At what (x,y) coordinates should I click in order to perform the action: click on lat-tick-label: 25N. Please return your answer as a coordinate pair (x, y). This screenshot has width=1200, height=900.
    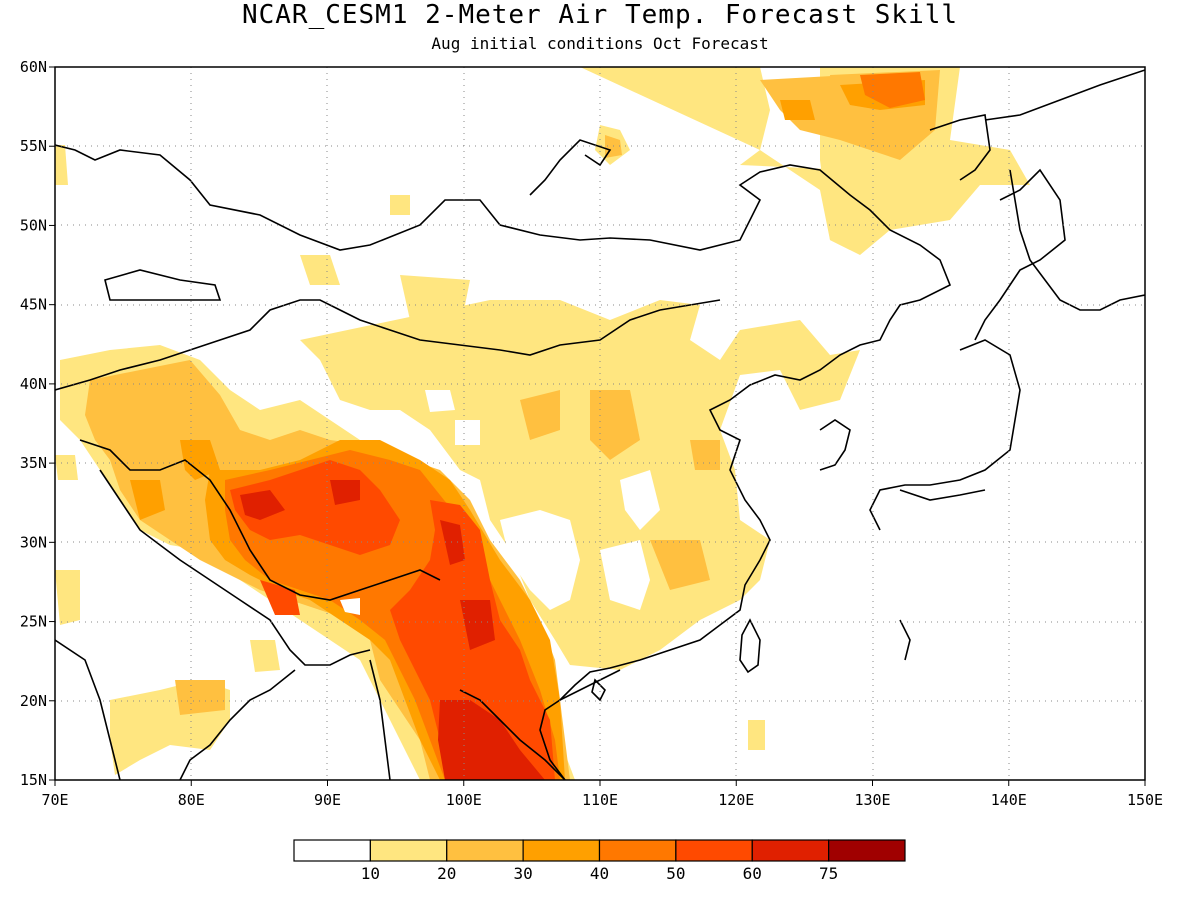
    Looking at the image, I should click on (33, 622).